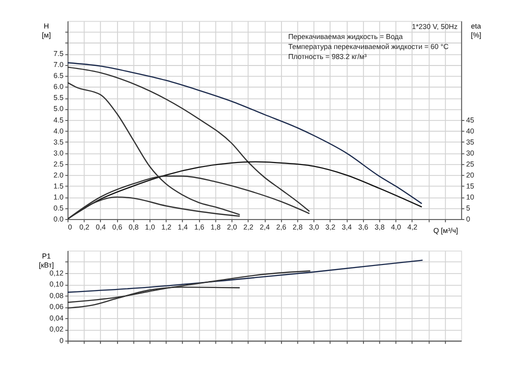  What do you see at coordinates (84, 227) in the screenshot?
I see `x-tick-label: 0,2` at bounding box center [84, 227].